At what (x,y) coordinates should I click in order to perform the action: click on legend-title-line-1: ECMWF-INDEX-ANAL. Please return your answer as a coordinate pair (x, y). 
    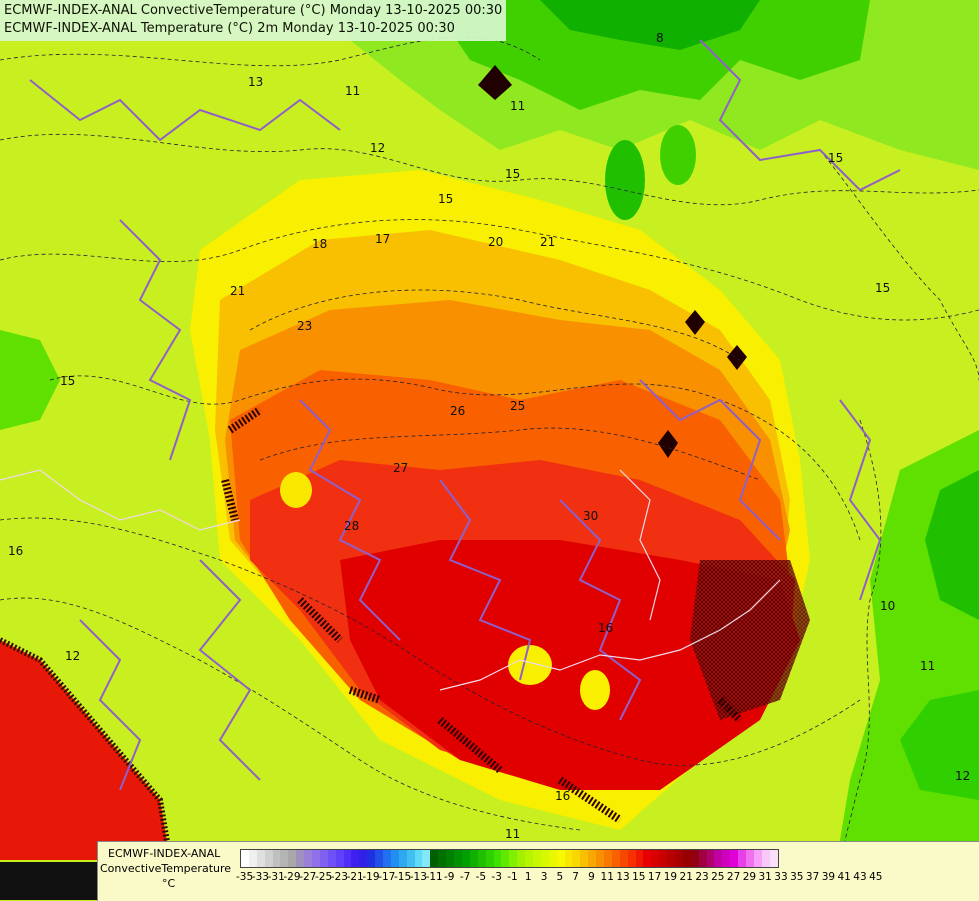
    Looking at the image, I should click on (164, 853).